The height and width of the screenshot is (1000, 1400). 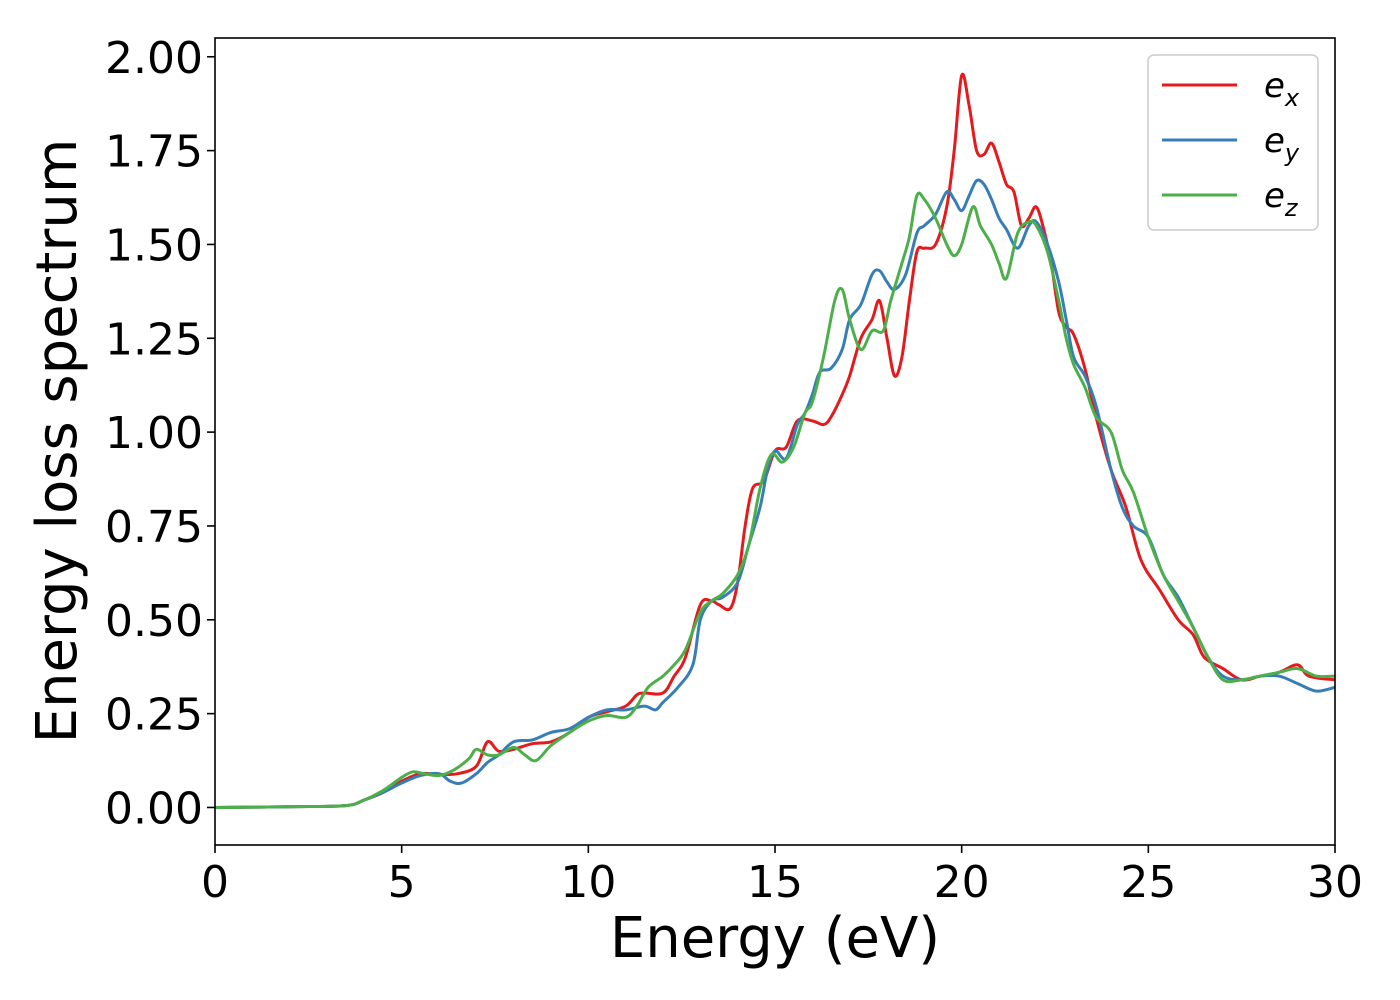 What do you see at coordinates (154, 527) in the screenshot?
I see `y-tick-label: 0.75` at bounding box center [154, 527].